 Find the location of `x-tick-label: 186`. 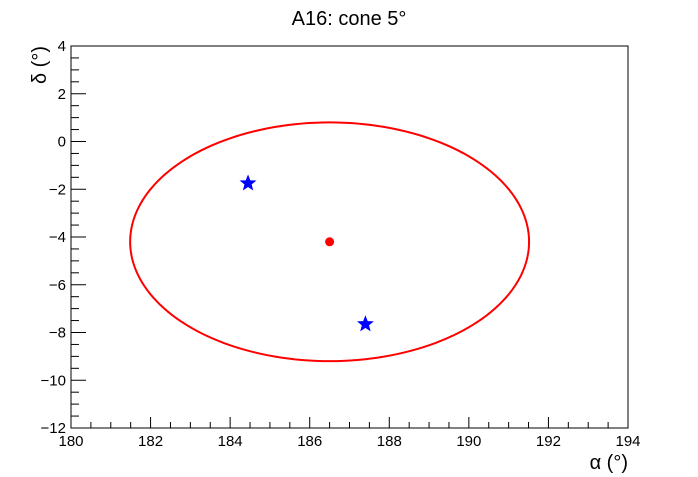

x-tick-label: 186 is located at coordinates (309, 441).